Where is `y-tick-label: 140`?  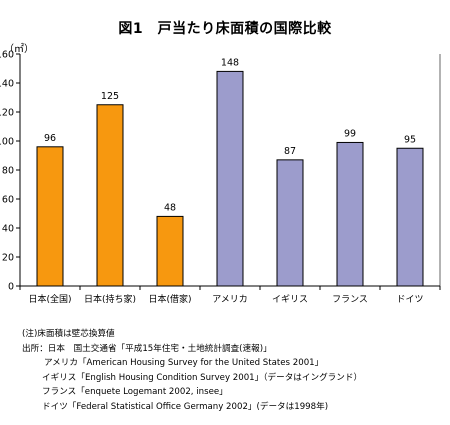
y-tick-label: 140 is located at coordinates (7, 84).